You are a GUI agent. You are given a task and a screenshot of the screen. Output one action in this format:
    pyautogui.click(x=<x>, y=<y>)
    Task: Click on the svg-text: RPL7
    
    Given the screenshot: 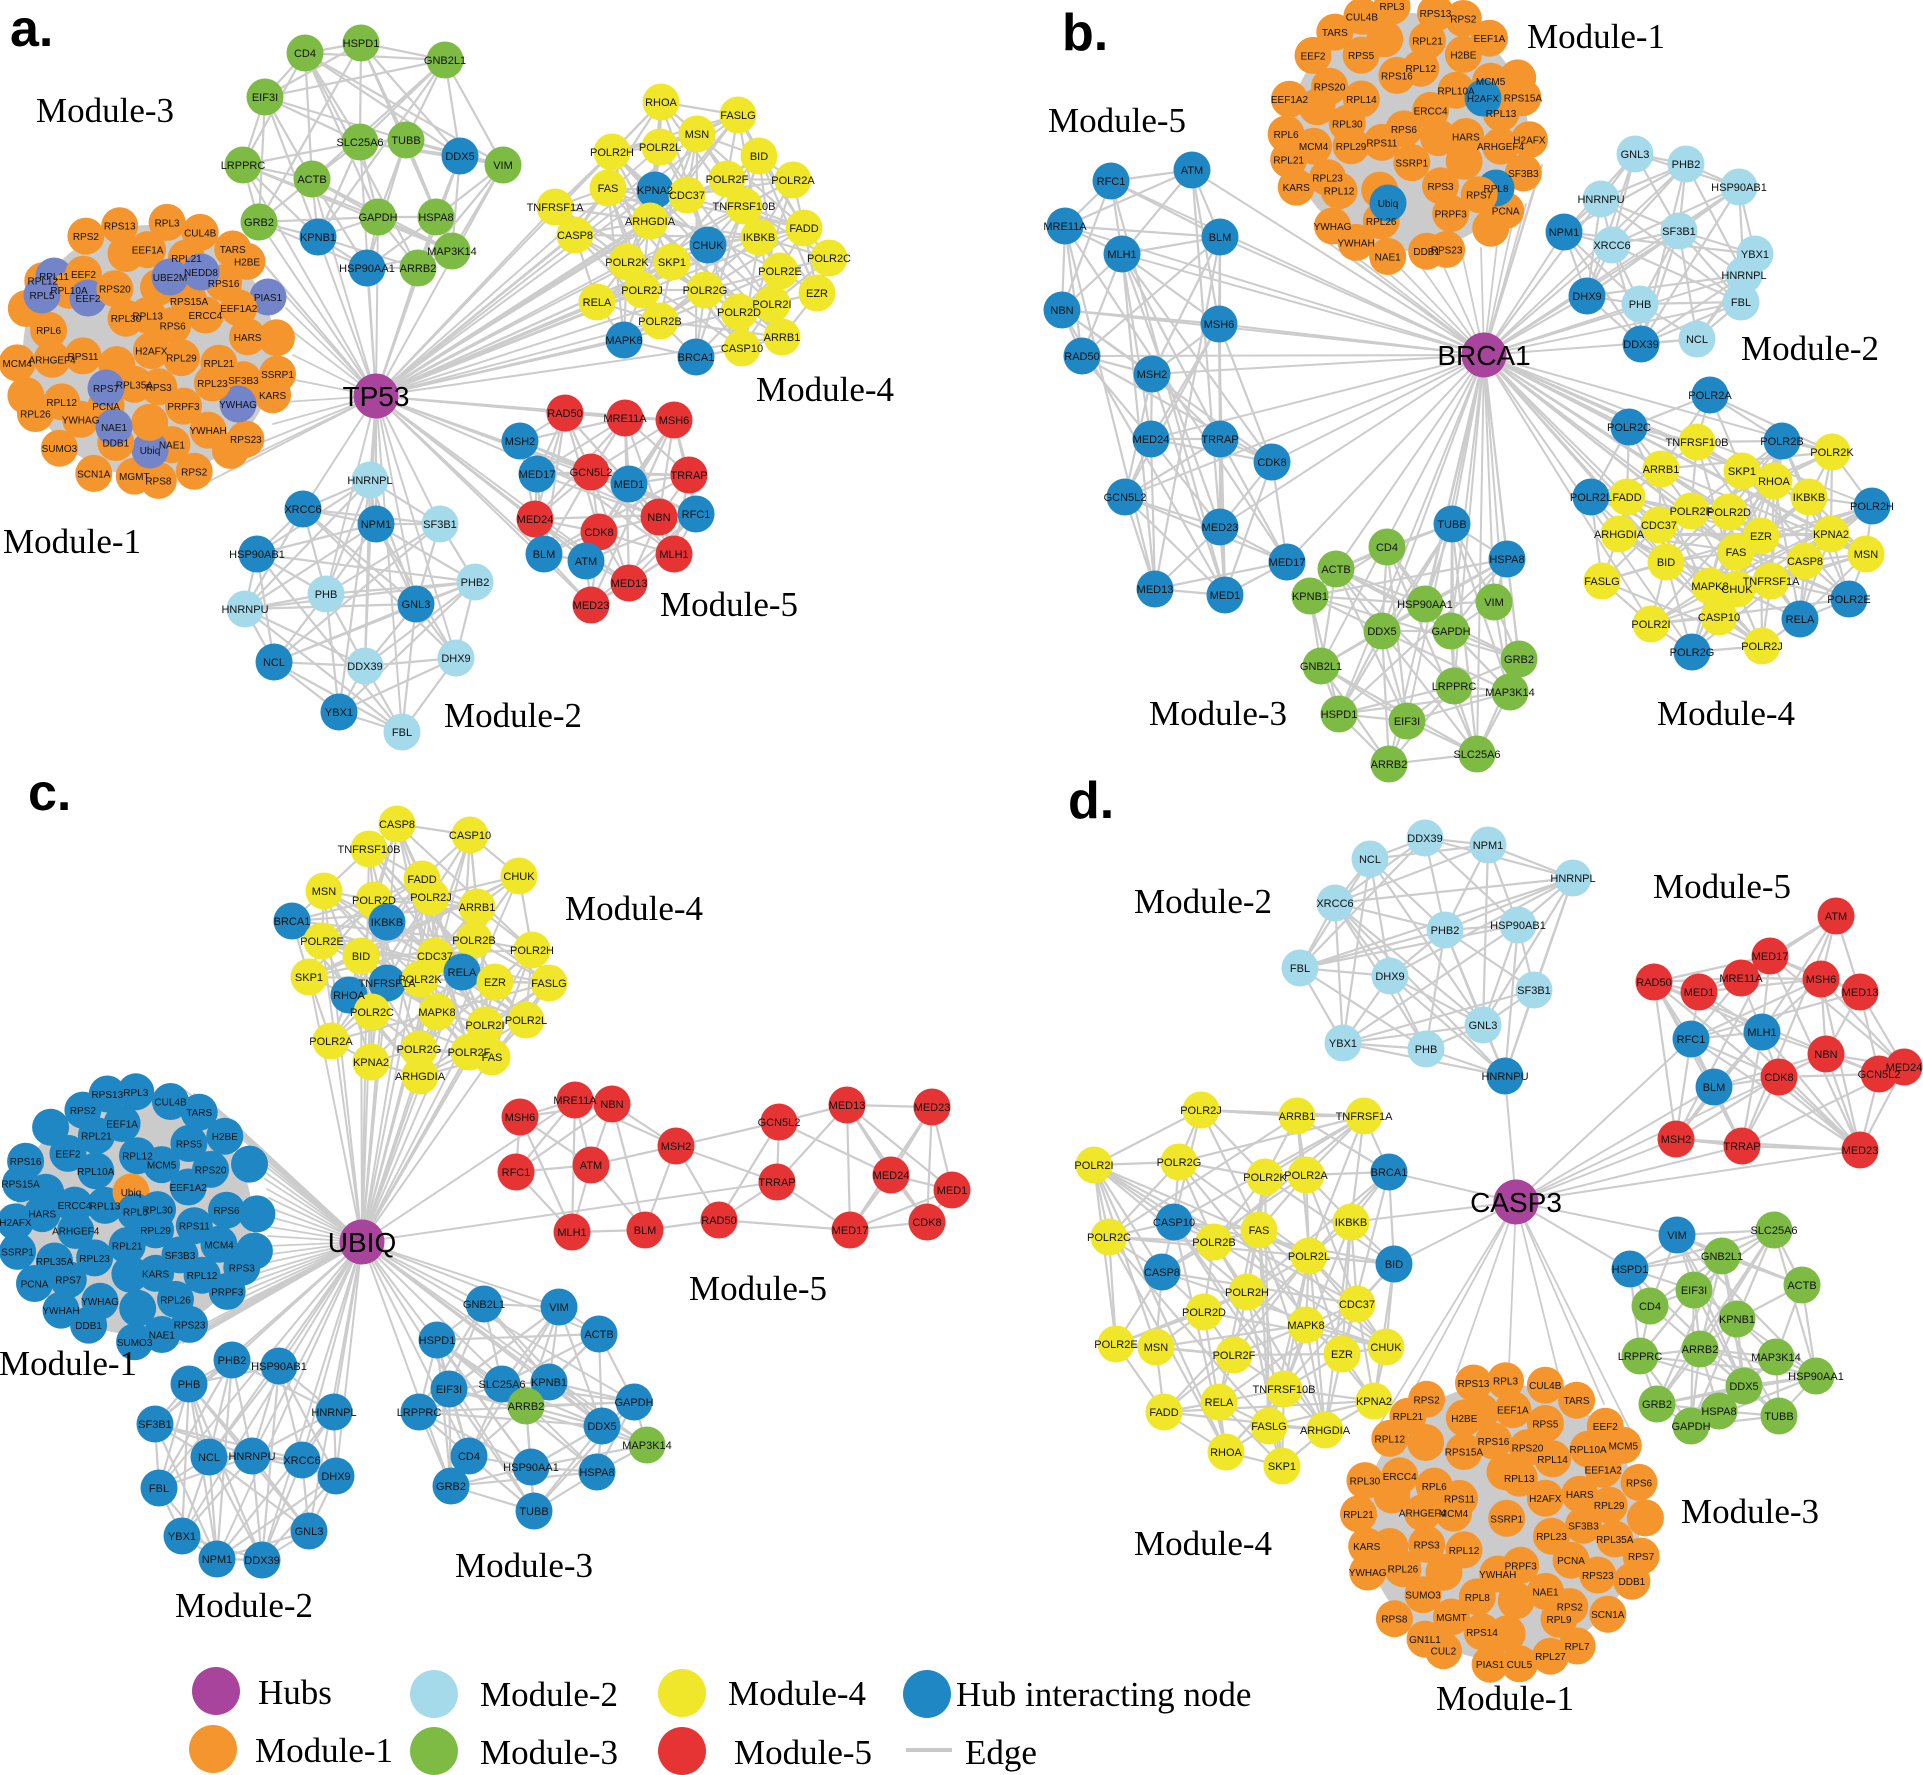 What is the action you would take?
    pyautogui.click(x=1577, y=1647)
    